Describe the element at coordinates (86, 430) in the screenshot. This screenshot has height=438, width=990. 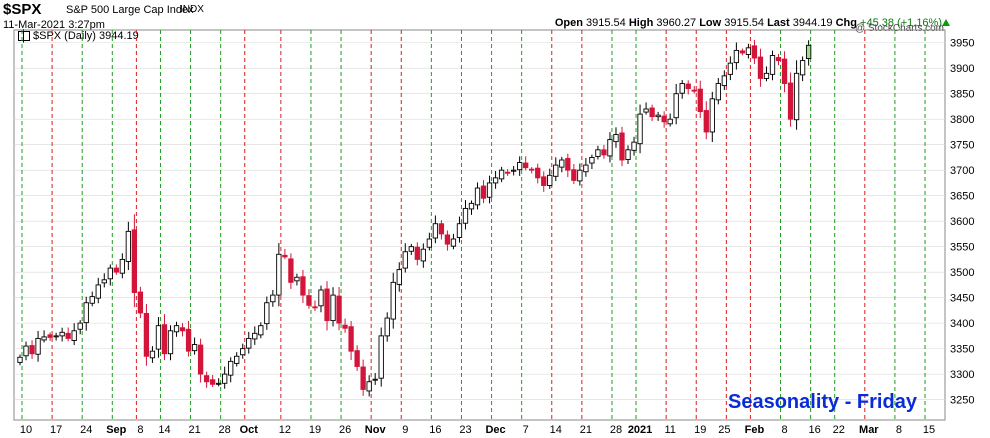
I see `x-tick-label: 24` at that location.